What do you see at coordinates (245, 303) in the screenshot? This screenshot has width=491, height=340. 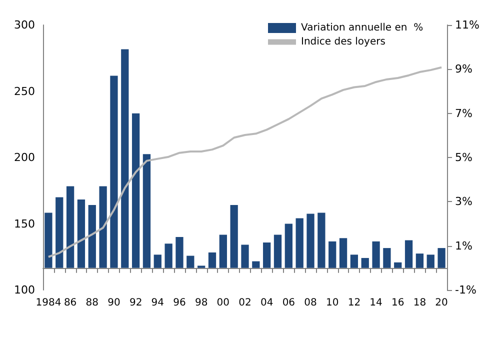 I see `x-tick-label: 02` at bounding box center [245, 303].